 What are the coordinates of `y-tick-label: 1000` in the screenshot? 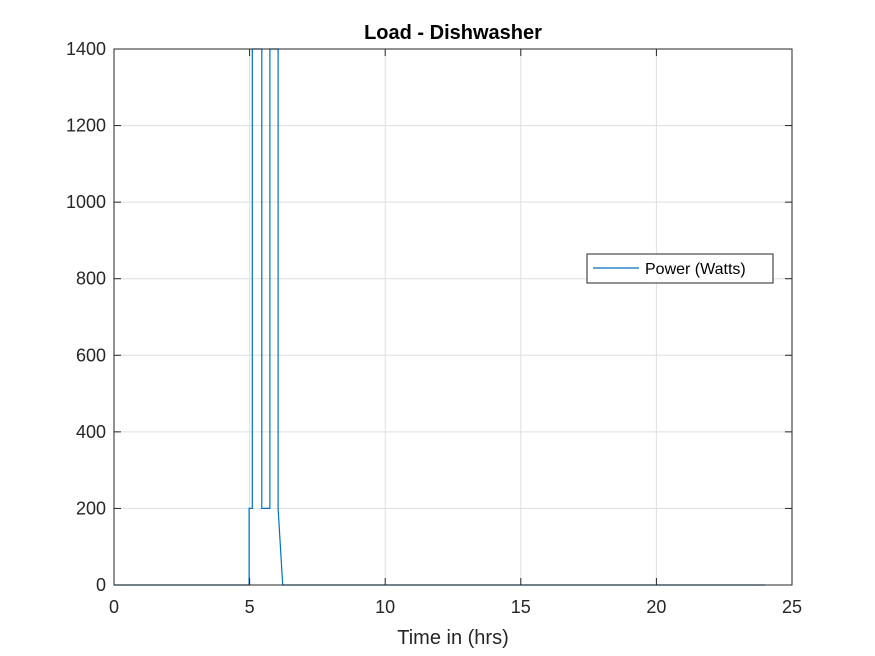 It's located at (86, 202).